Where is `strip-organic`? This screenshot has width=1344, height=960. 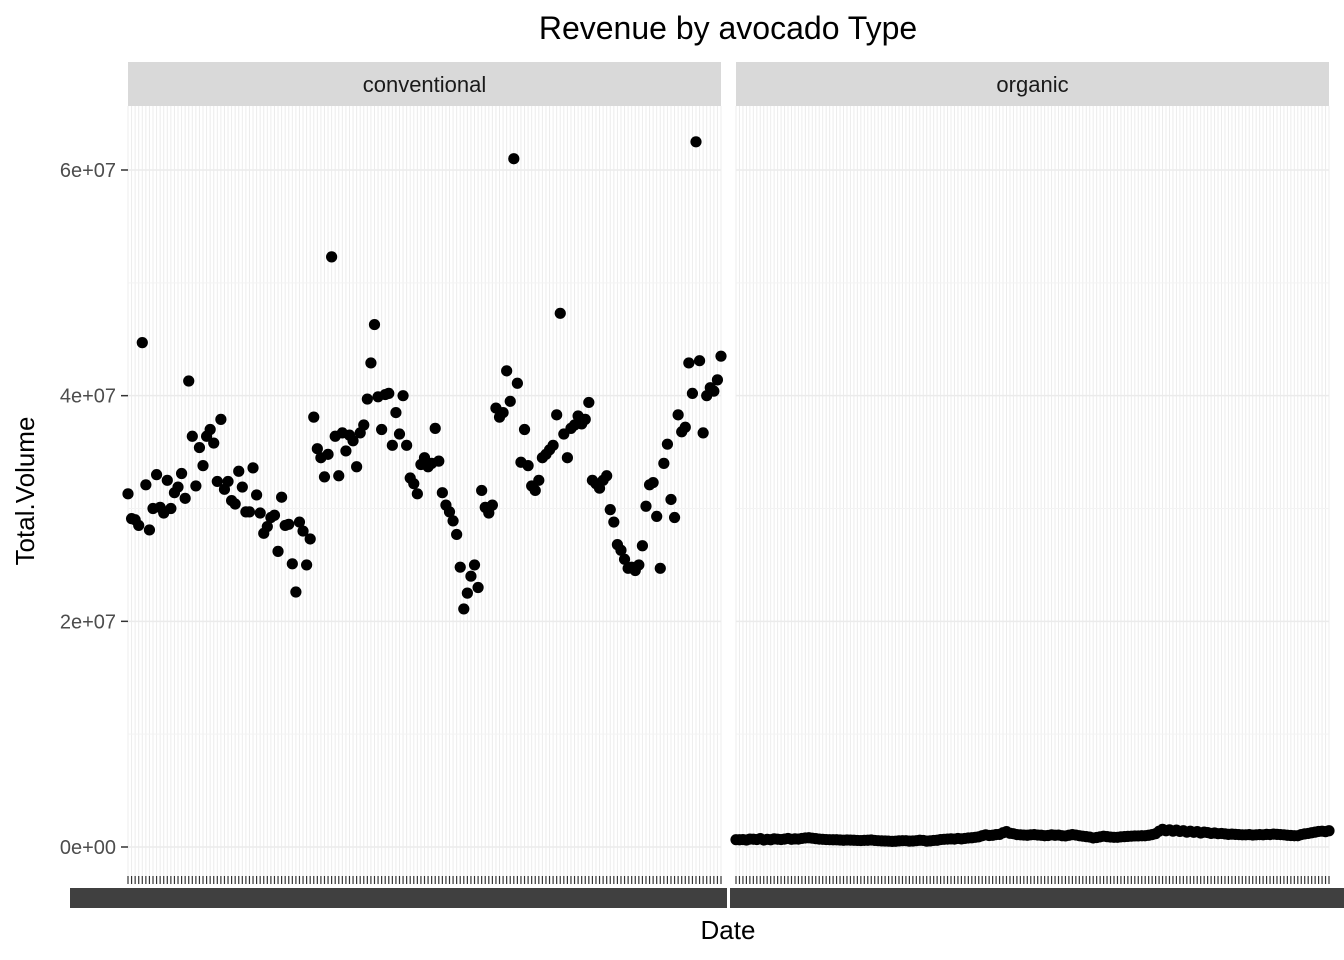
strip-organic is located at coordinates (1032, 84).